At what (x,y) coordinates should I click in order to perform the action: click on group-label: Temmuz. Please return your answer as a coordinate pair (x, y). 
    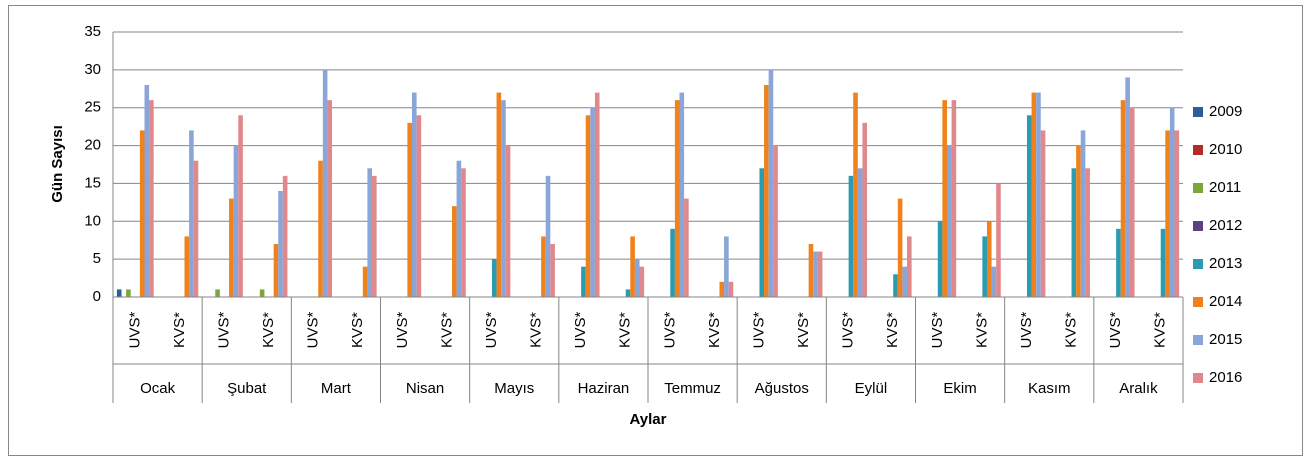
    Looking at the image, I should click on (692, 388).